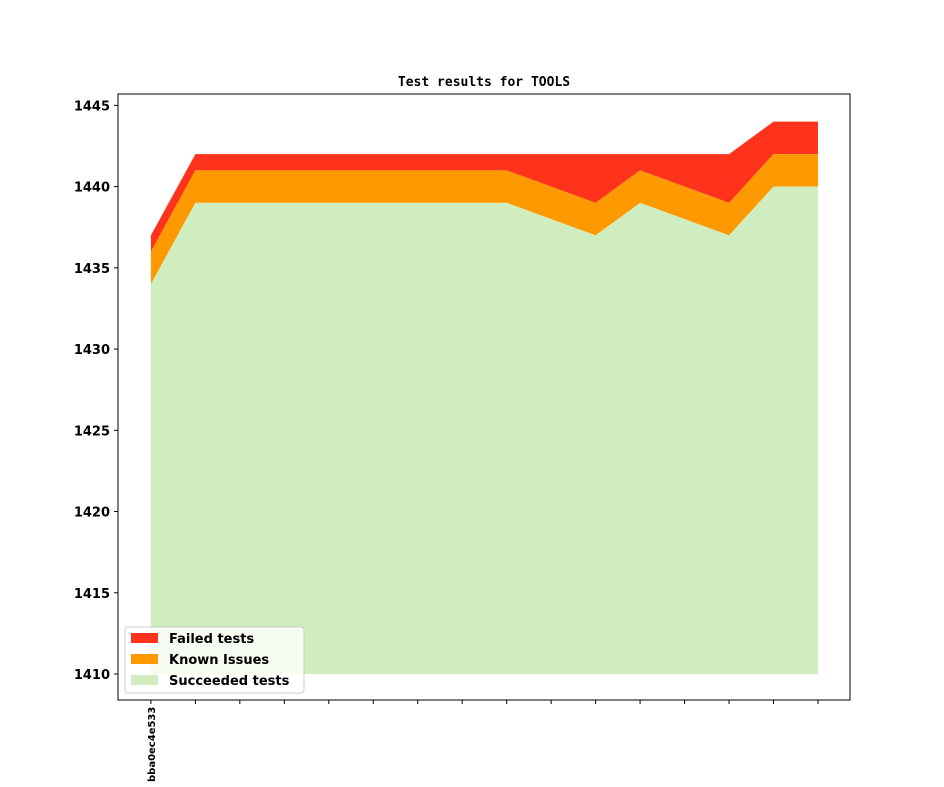 This screenshot has width=944, height=787. Describe the element at coordinates (92, 675) in the screenshot. I see `y-tick-label: 1410` at that location.